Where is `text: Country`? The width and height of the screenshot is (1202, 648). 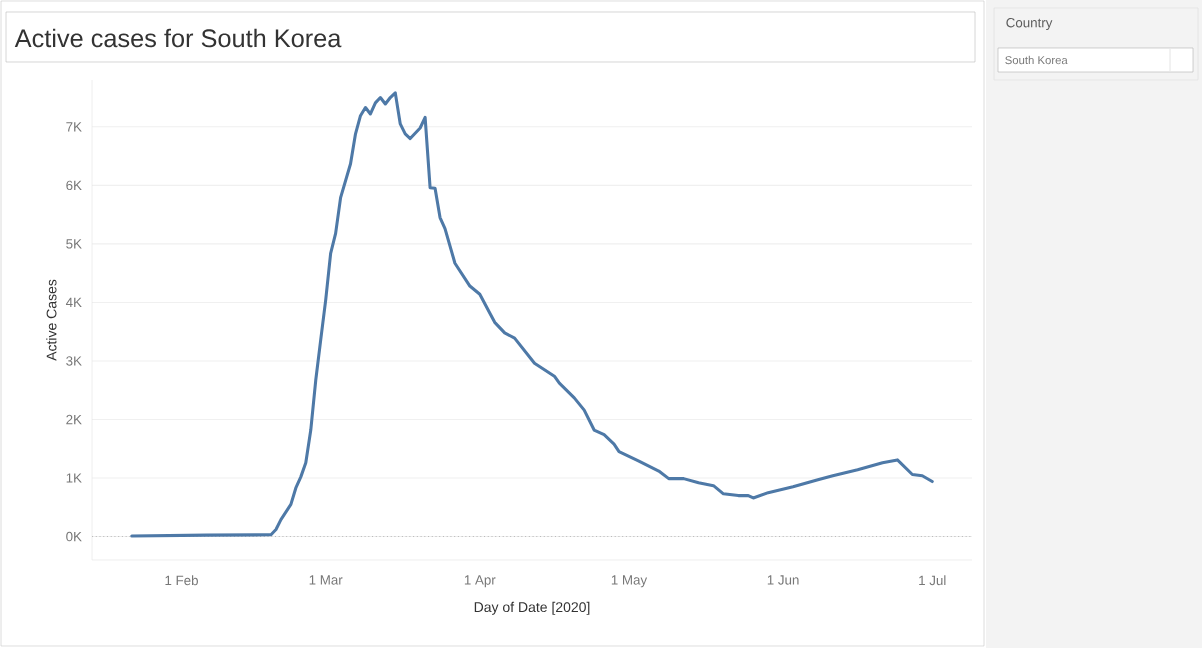
text: Country is located at coordinates (1029, 24).